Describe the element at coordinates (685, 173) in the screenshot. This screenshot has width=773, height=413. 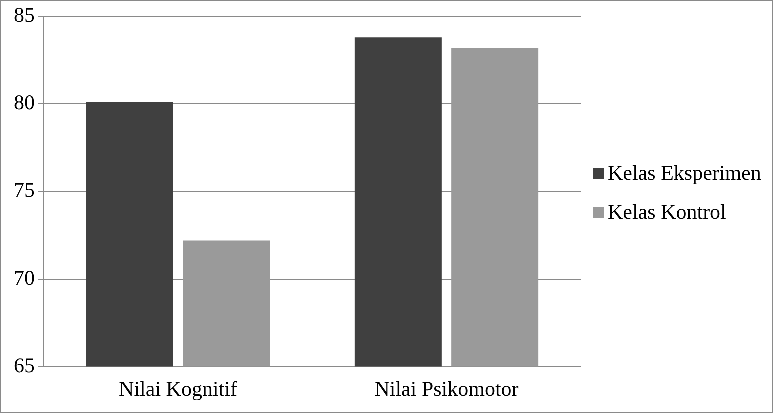
I see `legend-label: Kelas Eksperimen` at that location.